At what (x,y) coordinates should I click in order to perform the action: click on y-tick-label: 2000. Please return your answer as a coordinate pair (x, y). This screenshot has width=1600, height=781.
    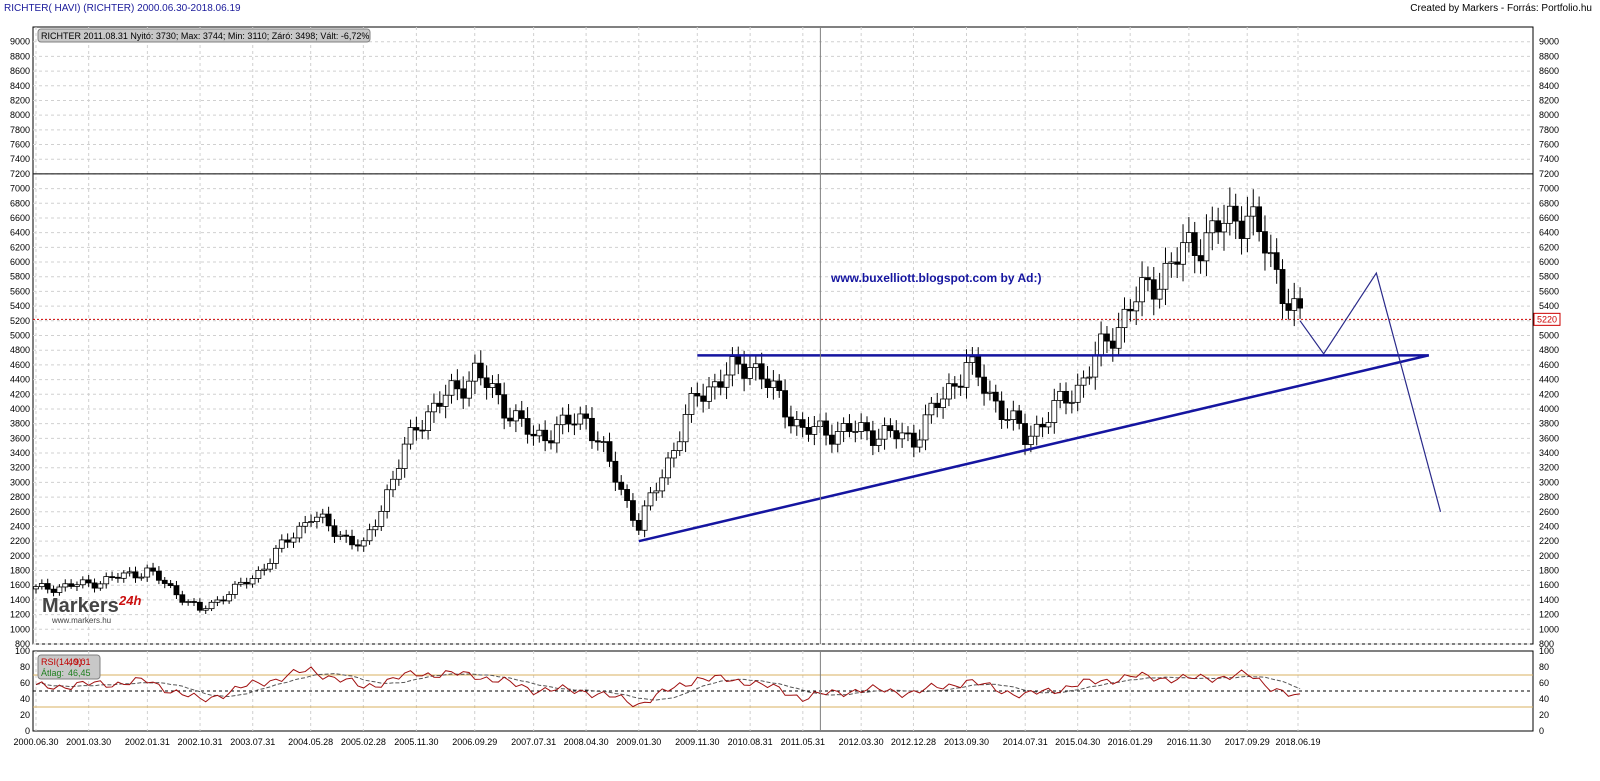
    Looking at the image, I should click on (20, 556).